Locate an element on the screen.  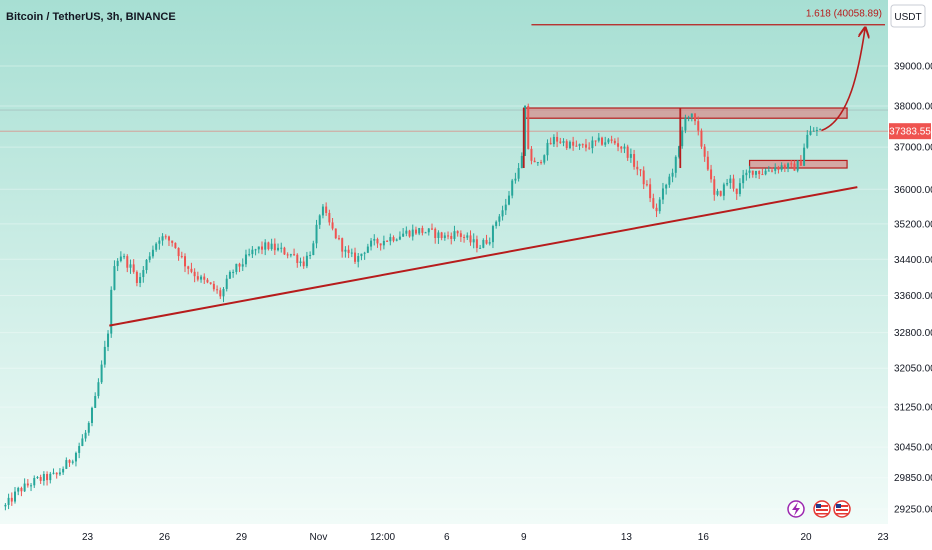
y-tick-label: 37000.00 is located at coordinates (913, 148).